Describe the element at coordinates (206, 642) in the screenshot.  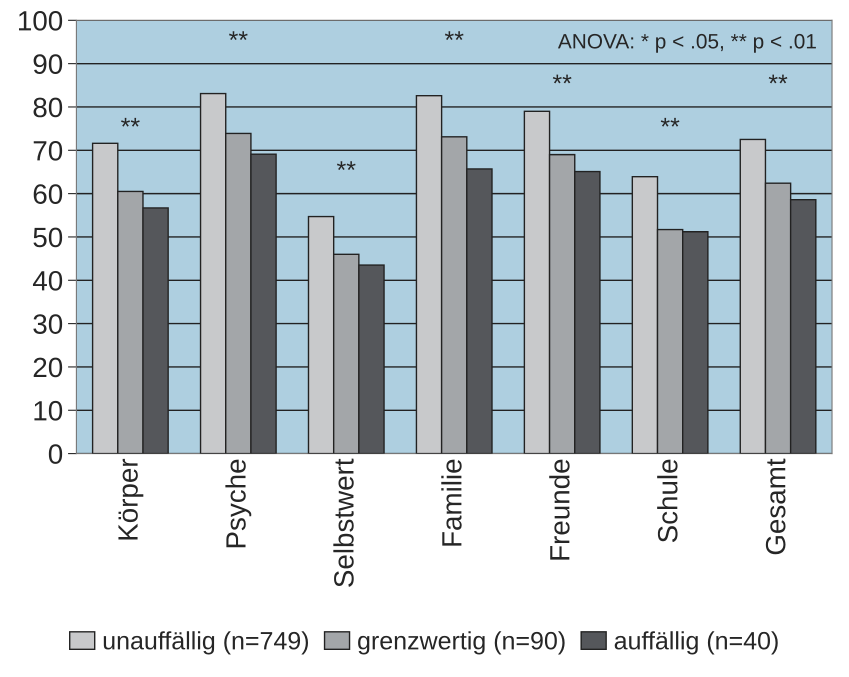
I see `legend-label: unauffällig (n=749)` at that location.